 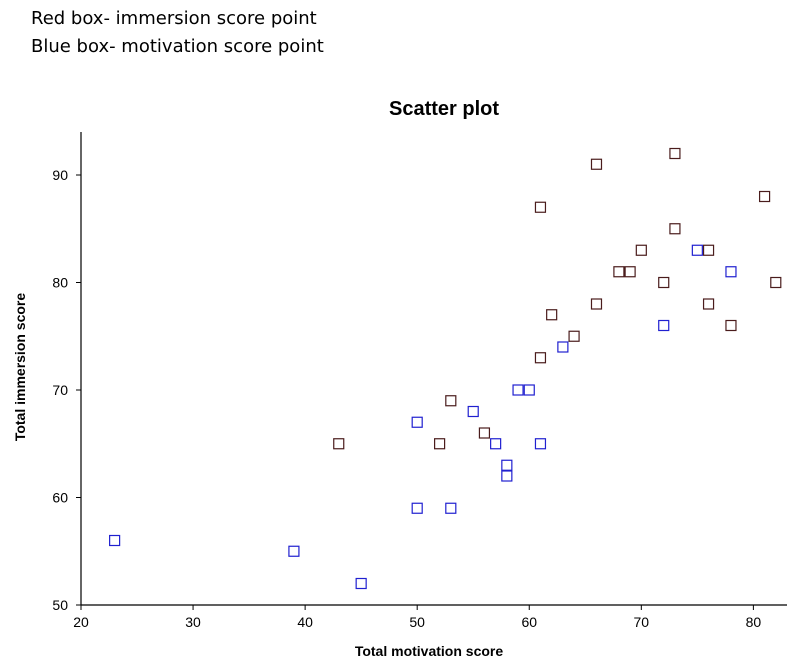 What do you see at coordinates (20, 367) in the screenshot?
I see `y-axis-title: Total immersion score` at bounding box center [20, 367].